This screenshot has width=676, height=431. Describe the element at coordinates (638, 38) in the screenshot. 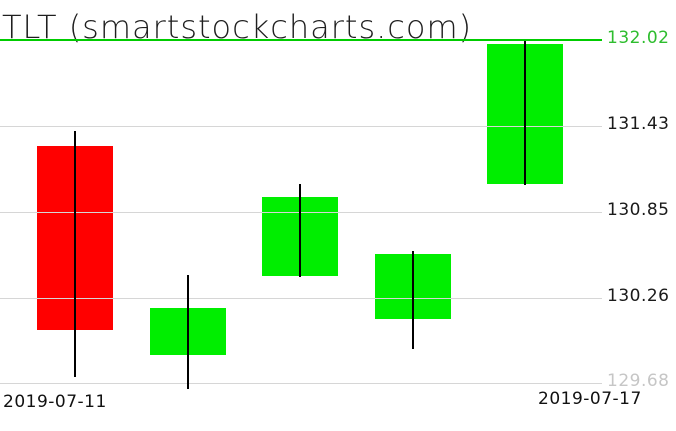

I see `y-axis-tick-label: 132.02` at that location.